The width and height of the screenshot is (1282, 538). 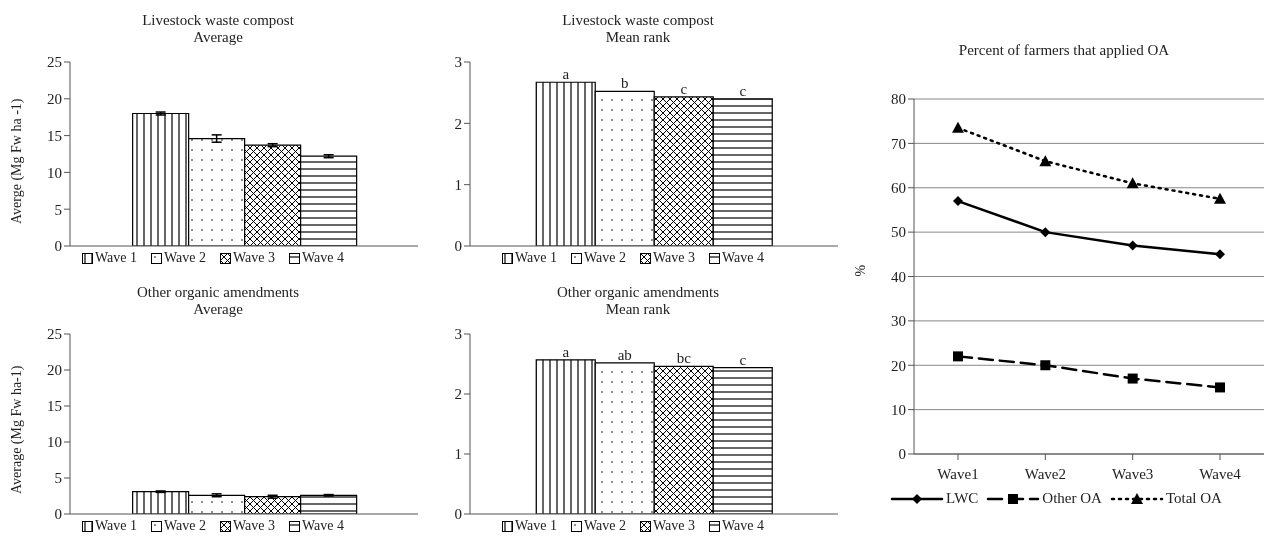 What do you see at coordinates (962, 498) in the screenshot?
I see `legend-label: LWC` at bounding box center [962, 498].